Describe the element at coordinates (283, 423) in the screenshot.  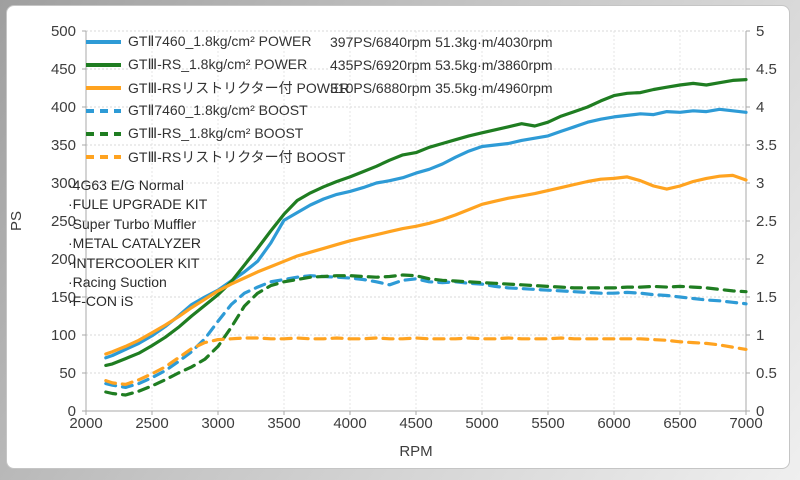
I see `x-tick-label: 3500` at that location.